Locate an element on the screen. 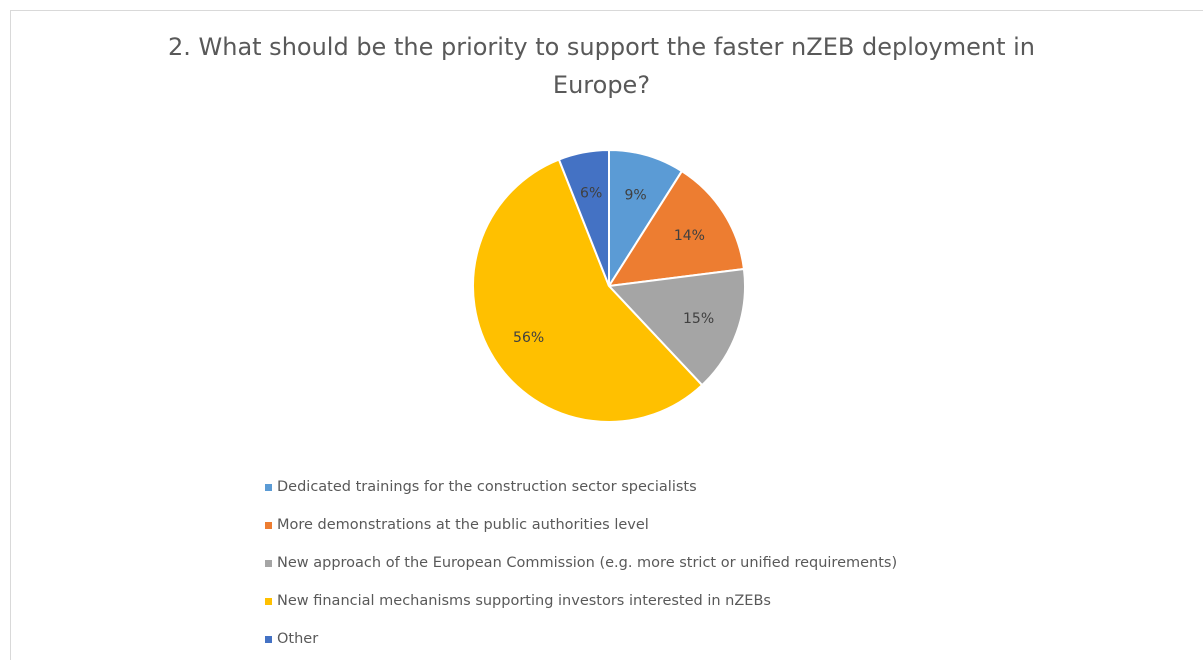 The image size is (1203, 666). pie-data-label-3: 15% is located at coordinates (698, 319).